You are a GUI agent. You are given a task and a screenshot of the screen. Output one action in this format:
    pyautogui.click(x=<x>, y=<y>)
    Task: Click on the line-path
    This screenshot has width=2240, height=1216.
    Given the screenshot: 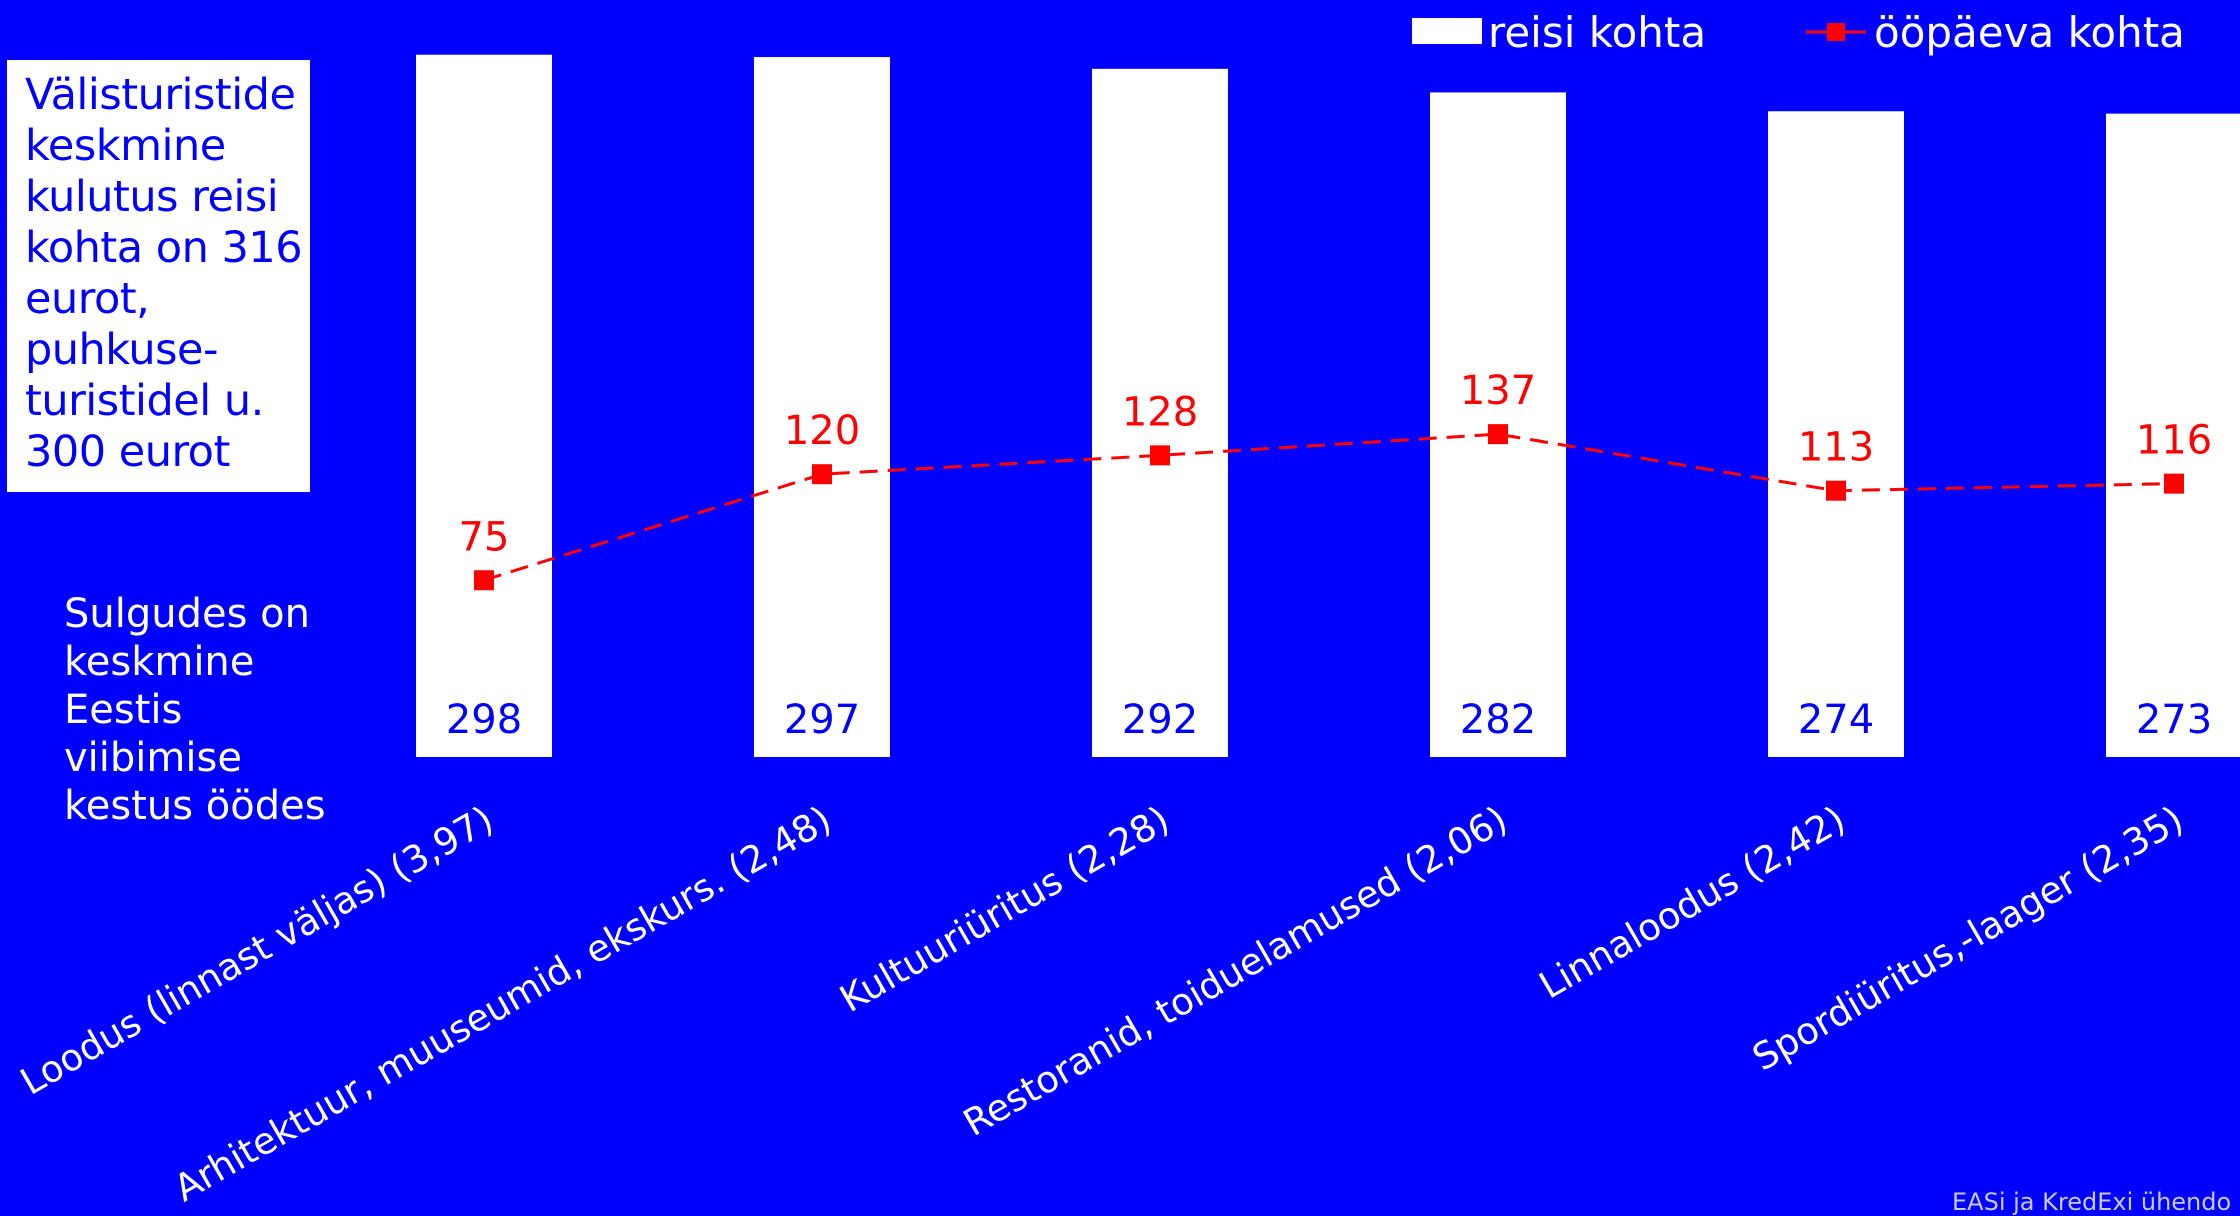 What is the action you would take?
    pyautogui.click(x=1329, y=507)
    